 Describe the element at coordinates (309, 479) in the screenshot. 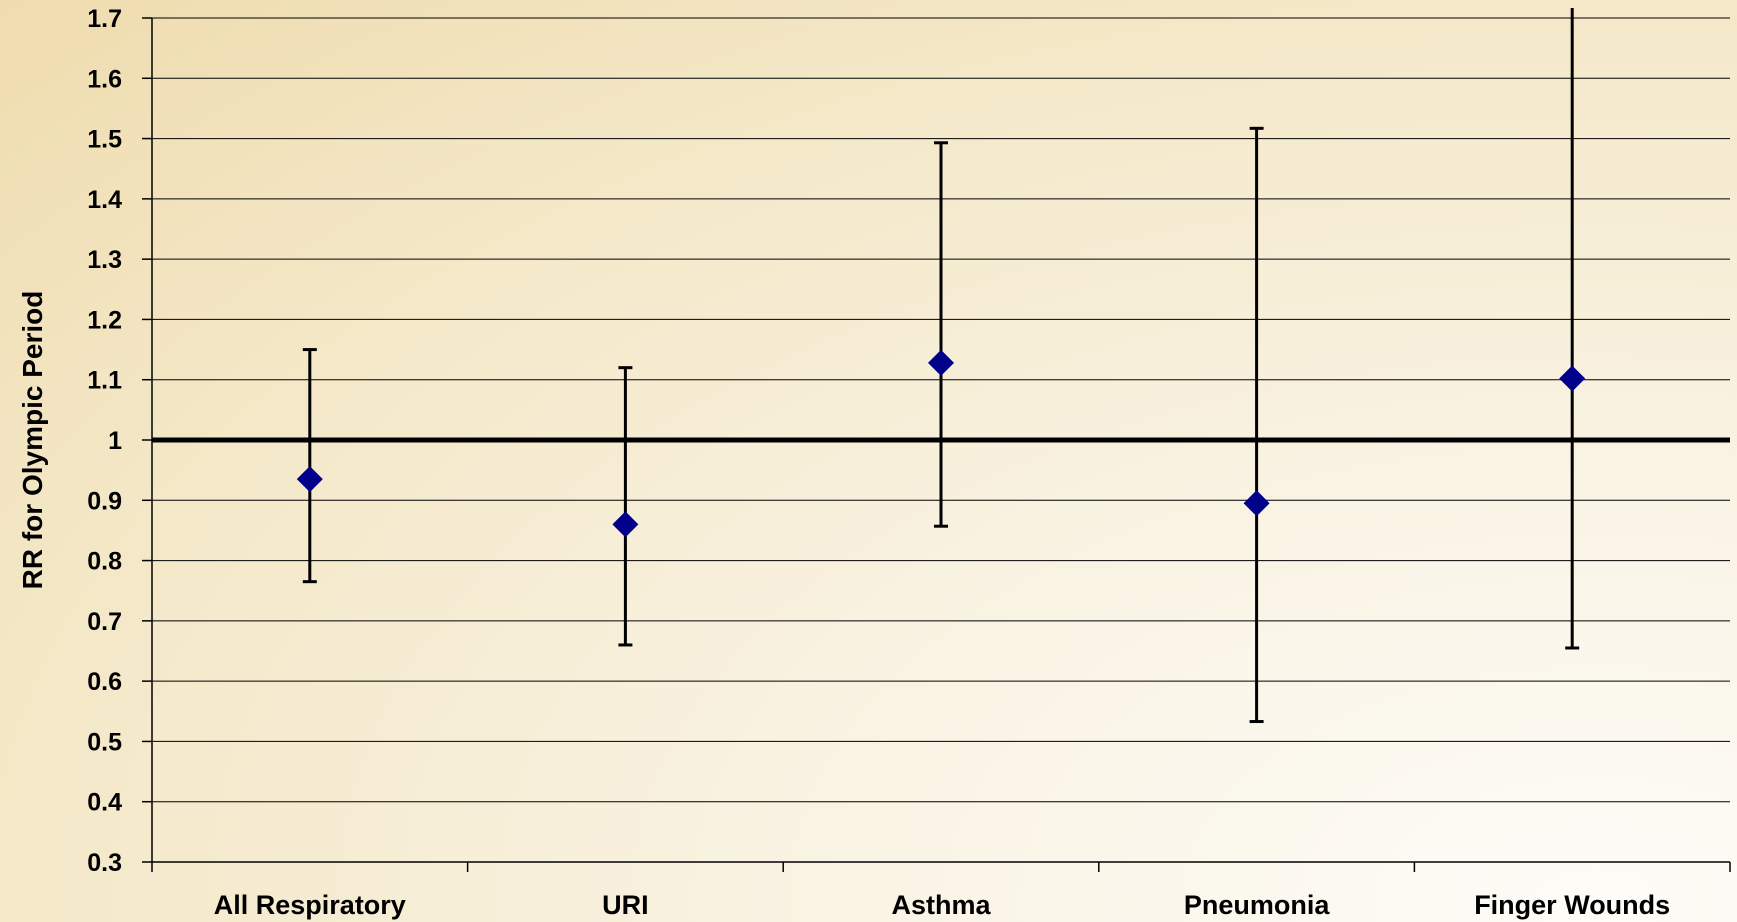

I see `point-marker-all-respiratory` at that location.